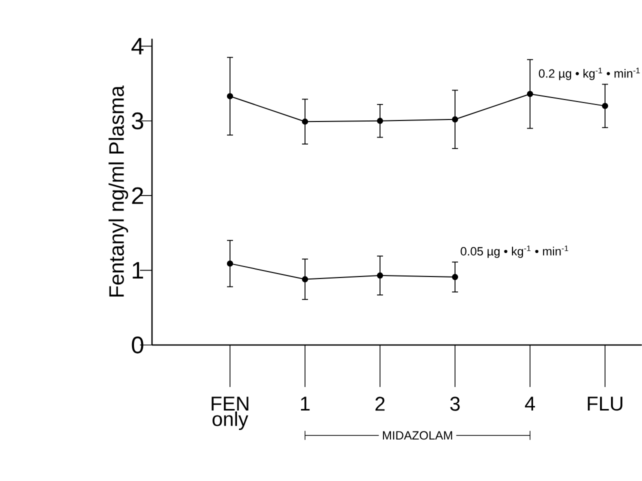  Describe the element at coordinates (529, 403) in the screenshot. I see `x-tick-label: 4` at that location.